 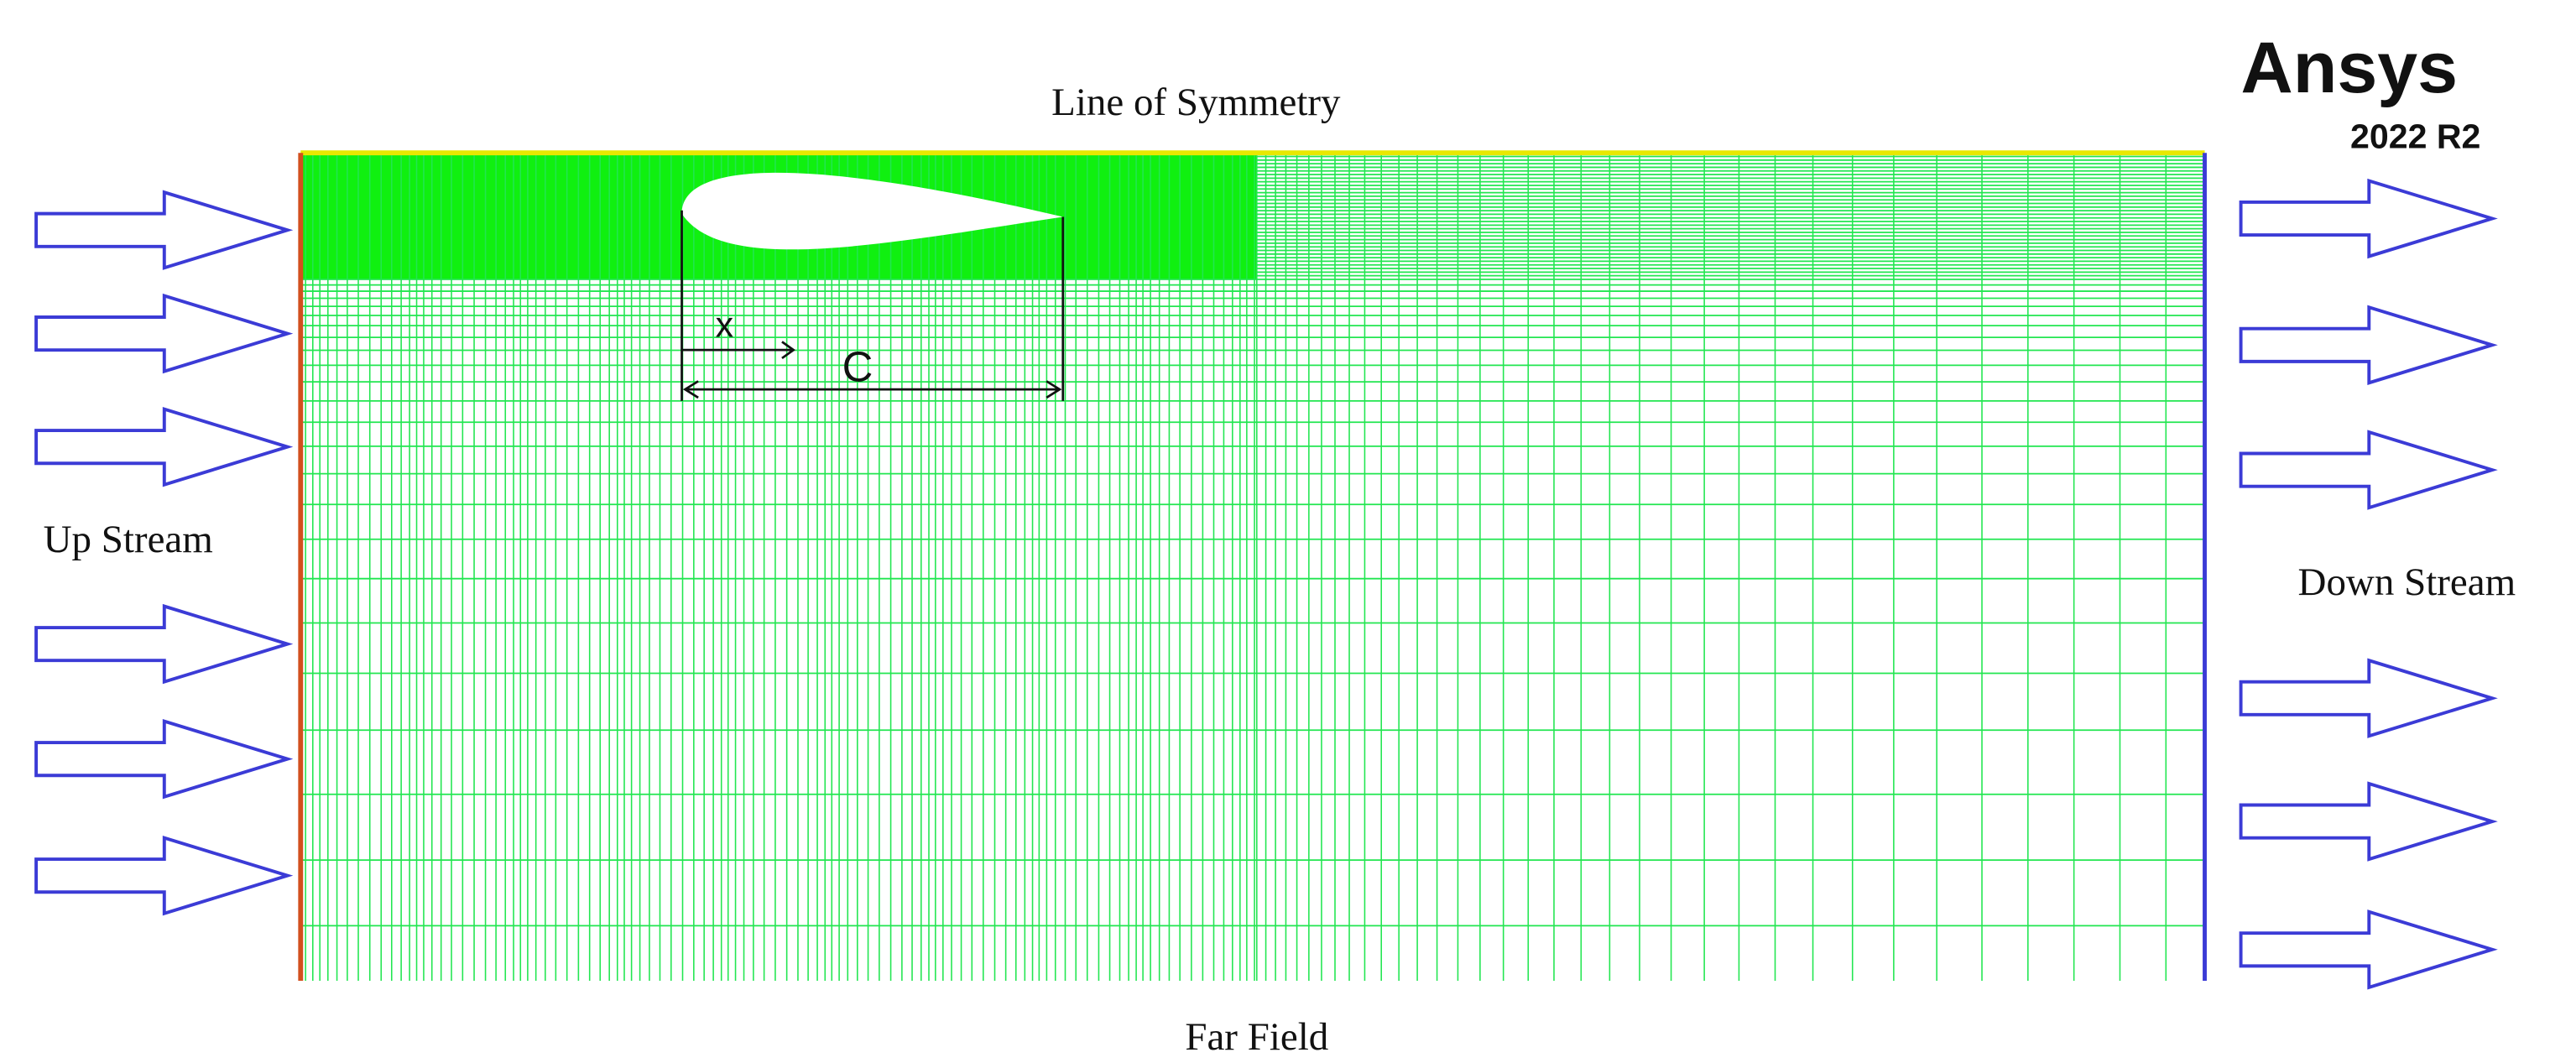 I want to click on top-label: Line of Symmetry, so click(x=1196, y=103).